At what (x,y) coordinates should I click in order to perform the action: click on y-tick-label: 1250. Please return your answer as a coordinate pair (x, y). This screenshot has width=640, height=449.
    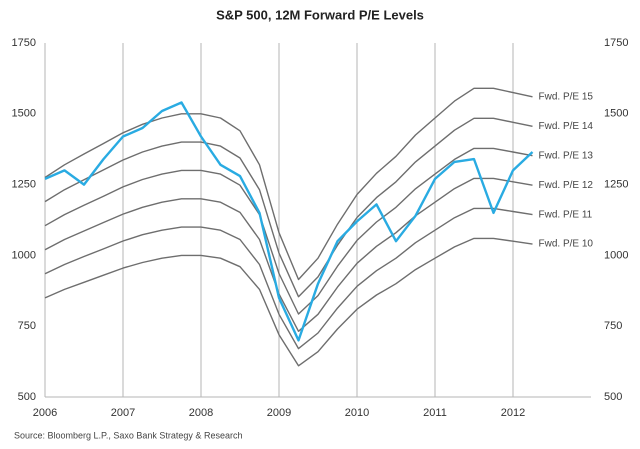
    Looking at the image, I should click on (24, 185).